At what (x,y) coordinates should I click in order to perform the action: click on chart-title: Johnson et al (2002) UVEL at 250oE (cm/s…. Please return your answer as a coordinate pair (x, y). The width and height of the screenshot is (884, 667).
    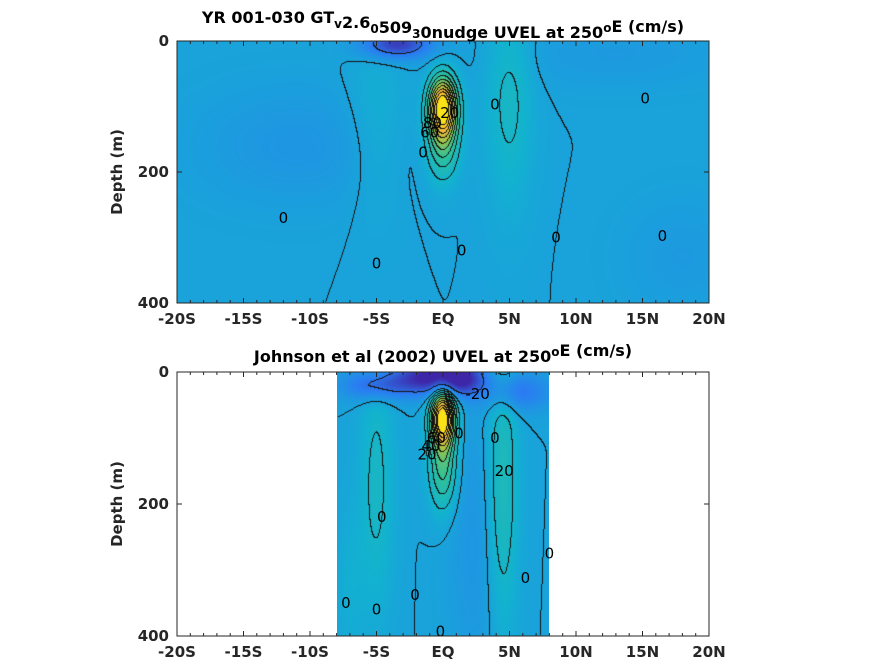
    Looking at the image, I should click on (442, 353).